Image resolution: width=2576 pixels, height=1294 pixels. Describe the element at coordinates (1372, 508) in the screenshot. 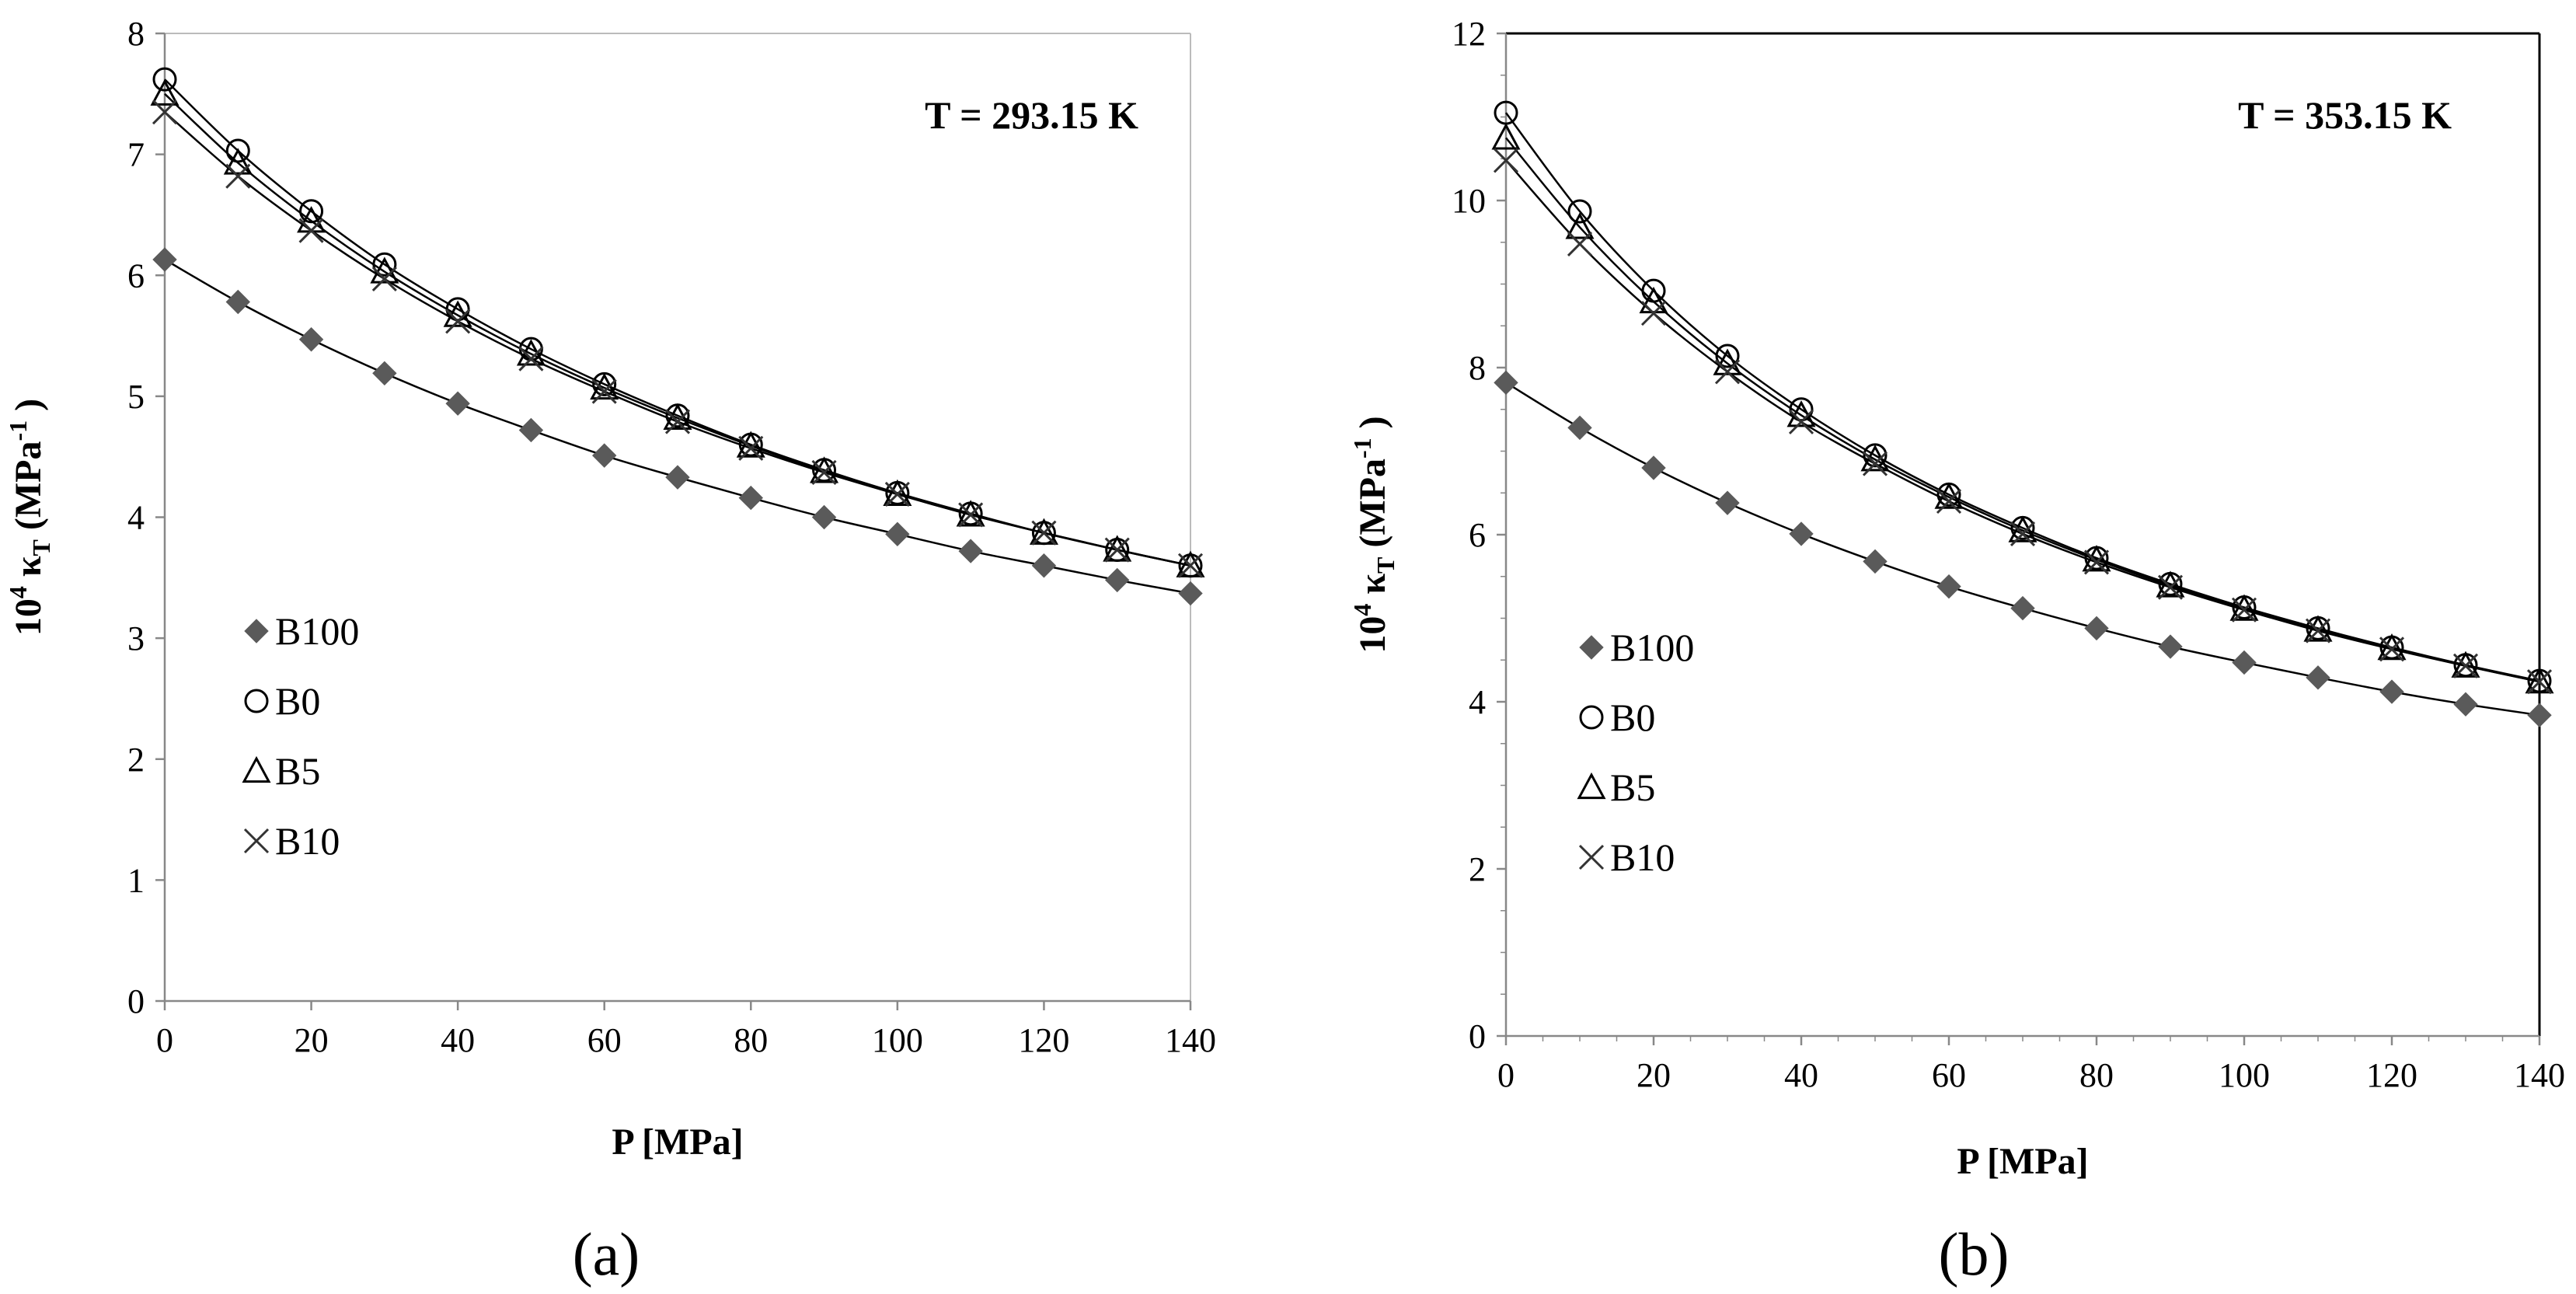

I see `y-axis-title-part: (MPa` at that location.